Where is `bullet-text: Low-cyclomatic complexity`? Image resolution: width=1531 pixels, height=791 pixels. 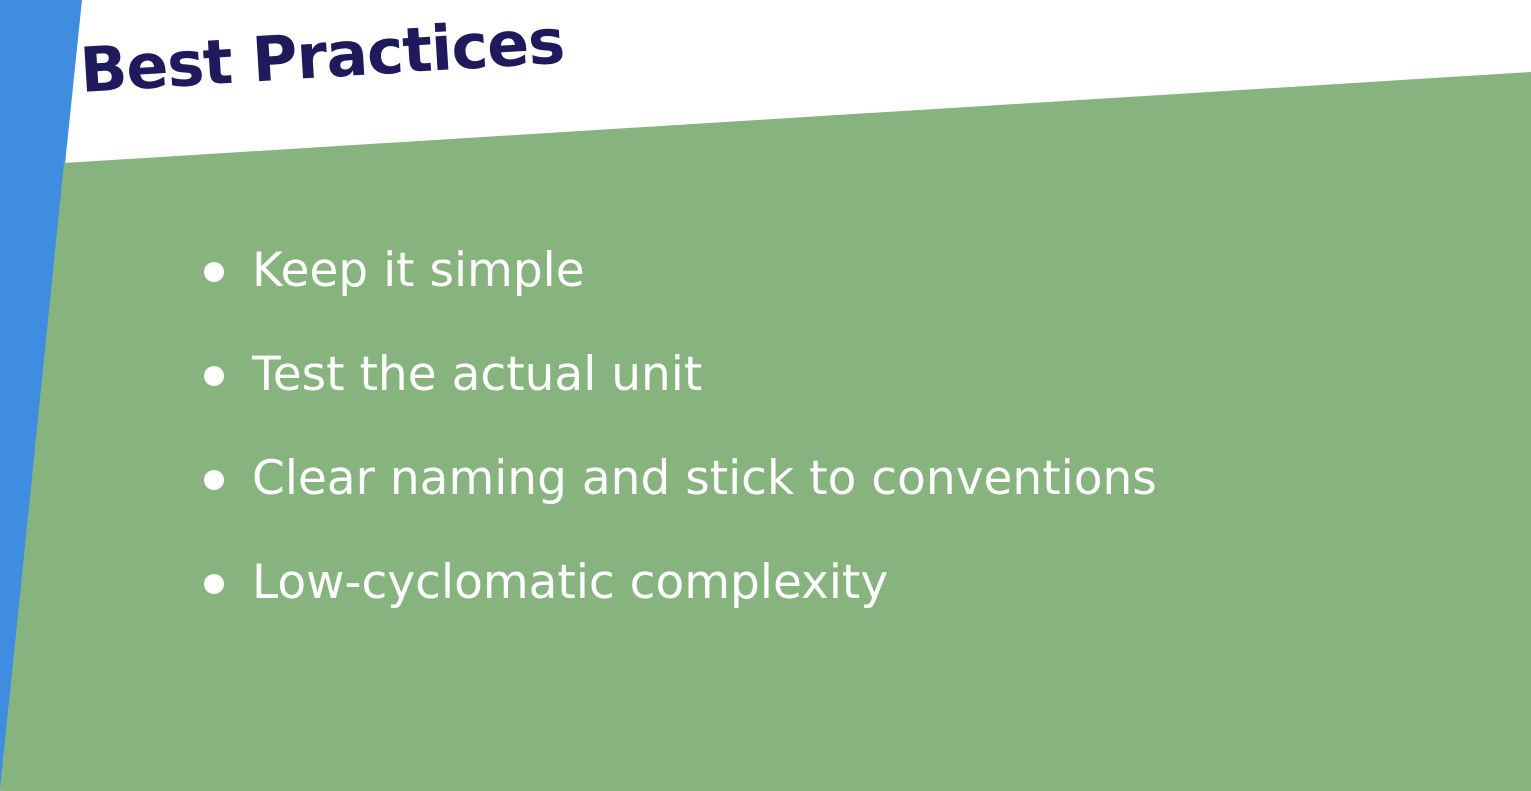
bullet-text: Low-cyclomatic complexity is located at coordinates (570, 582).